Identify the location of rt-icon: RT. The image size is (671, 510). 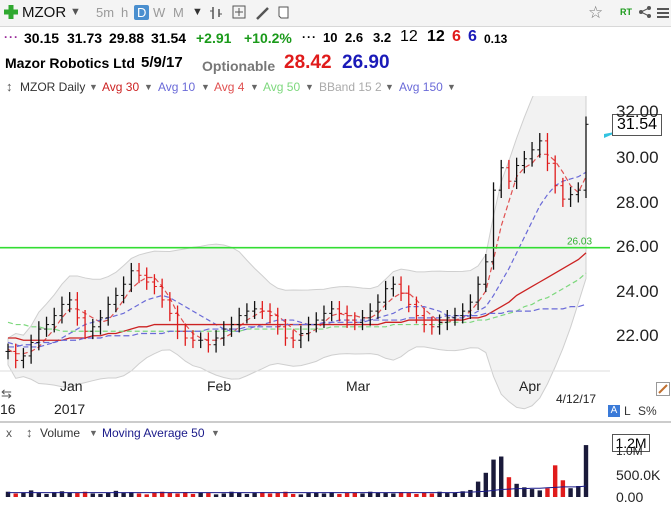
(626, 12).